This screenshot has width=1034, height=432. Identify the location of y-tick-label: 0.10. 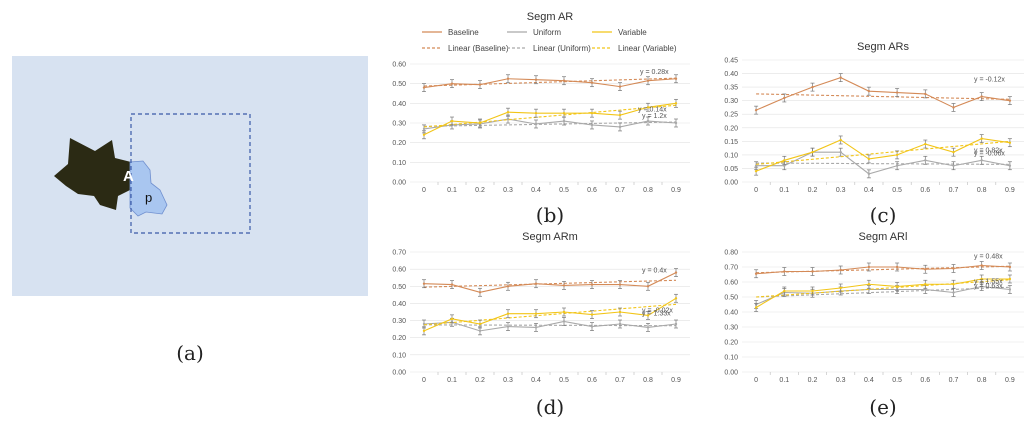
(399, 355).